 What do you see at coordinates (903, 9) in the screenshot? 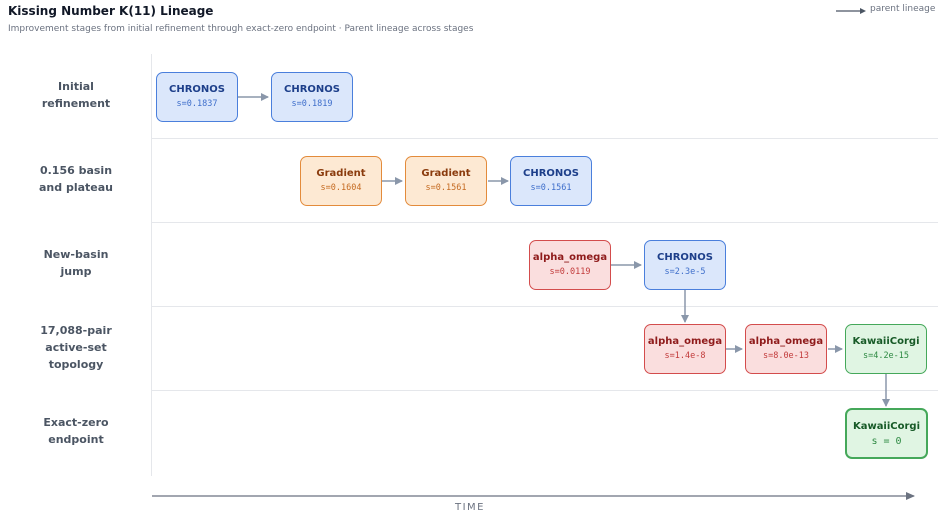
I see `legend-label: parent lineage` at bounding box center [903, 9].